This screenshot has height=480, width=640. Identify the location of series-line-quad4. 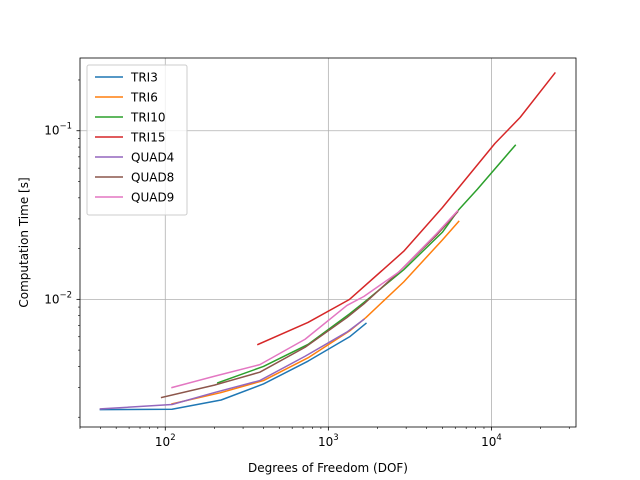
(232, 364).